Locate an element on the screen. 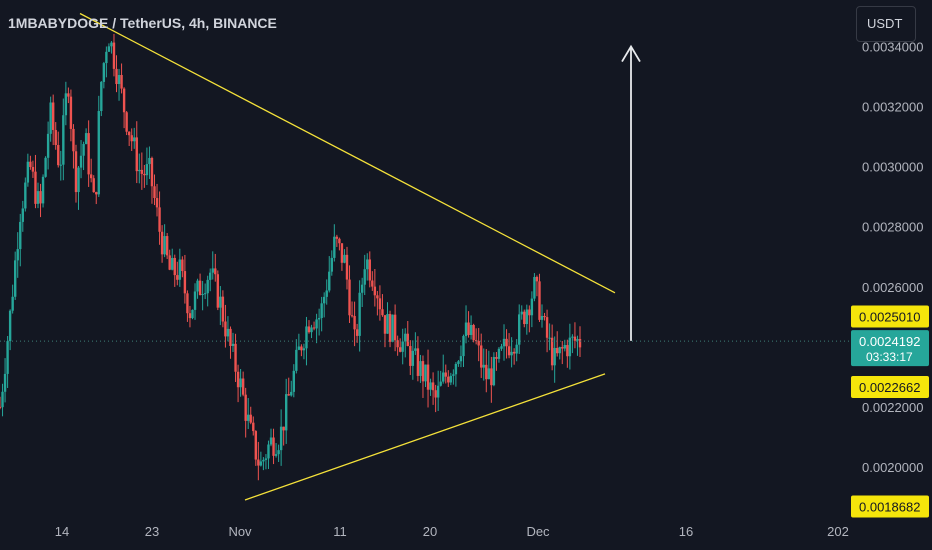  x-tick-label: 23 is located at coordinates (152, 531).